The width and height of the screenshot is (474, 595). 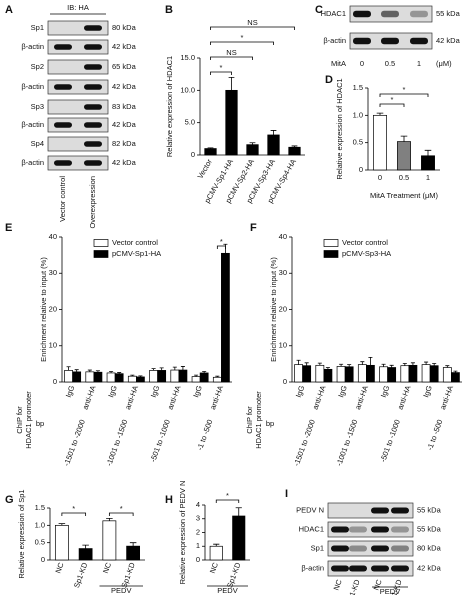 What do you see at coordinates (53, 345) in the screenshot?
I see `y-tick-label: 10` at bounding box center [53, 345].